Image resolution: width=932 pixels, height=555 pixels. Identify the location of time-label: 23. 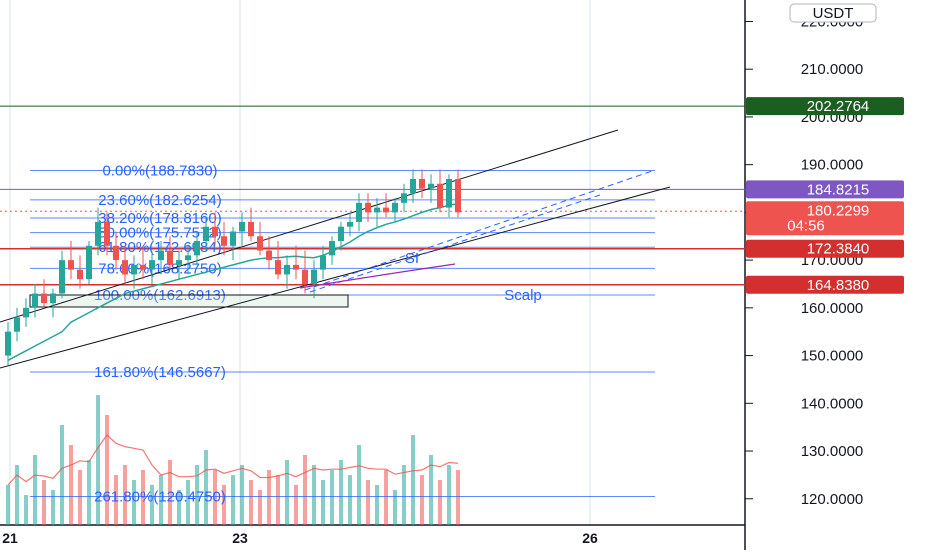
(240, 538).